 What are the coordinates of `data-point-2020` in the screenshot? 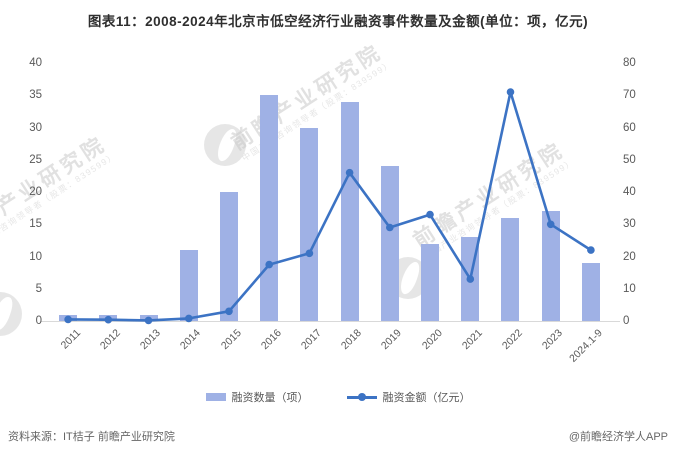 It's located at (430, 214).